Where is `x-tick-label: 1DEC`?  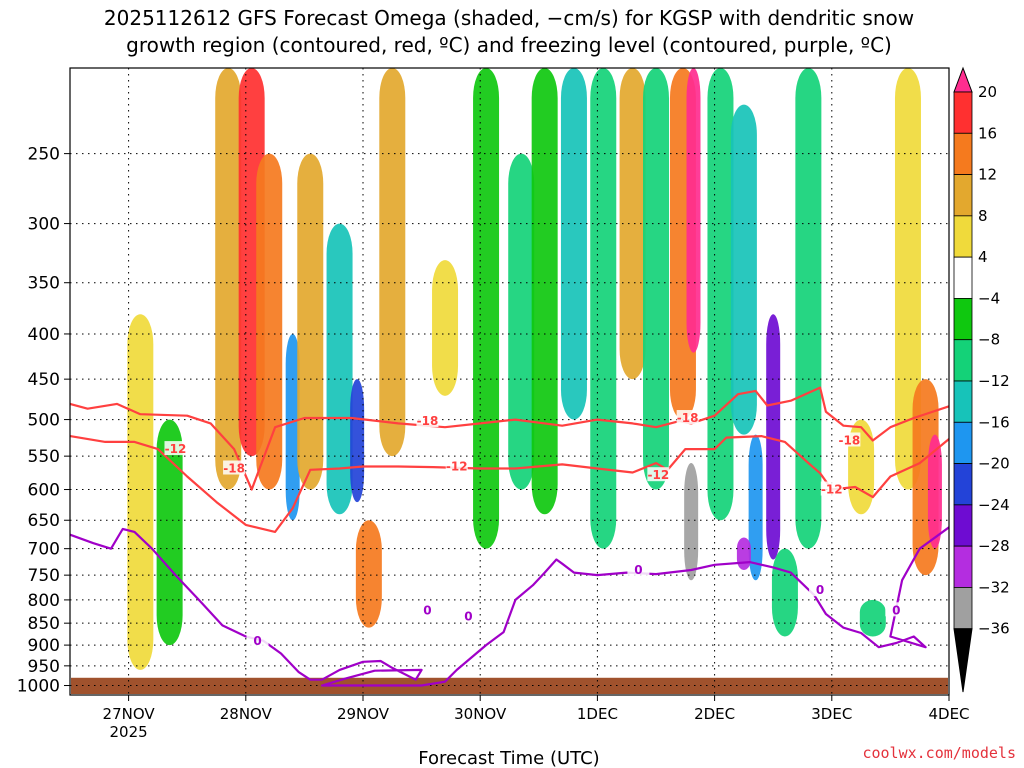
x-tick-label: 1DEC is located at coordinates (597, 714).